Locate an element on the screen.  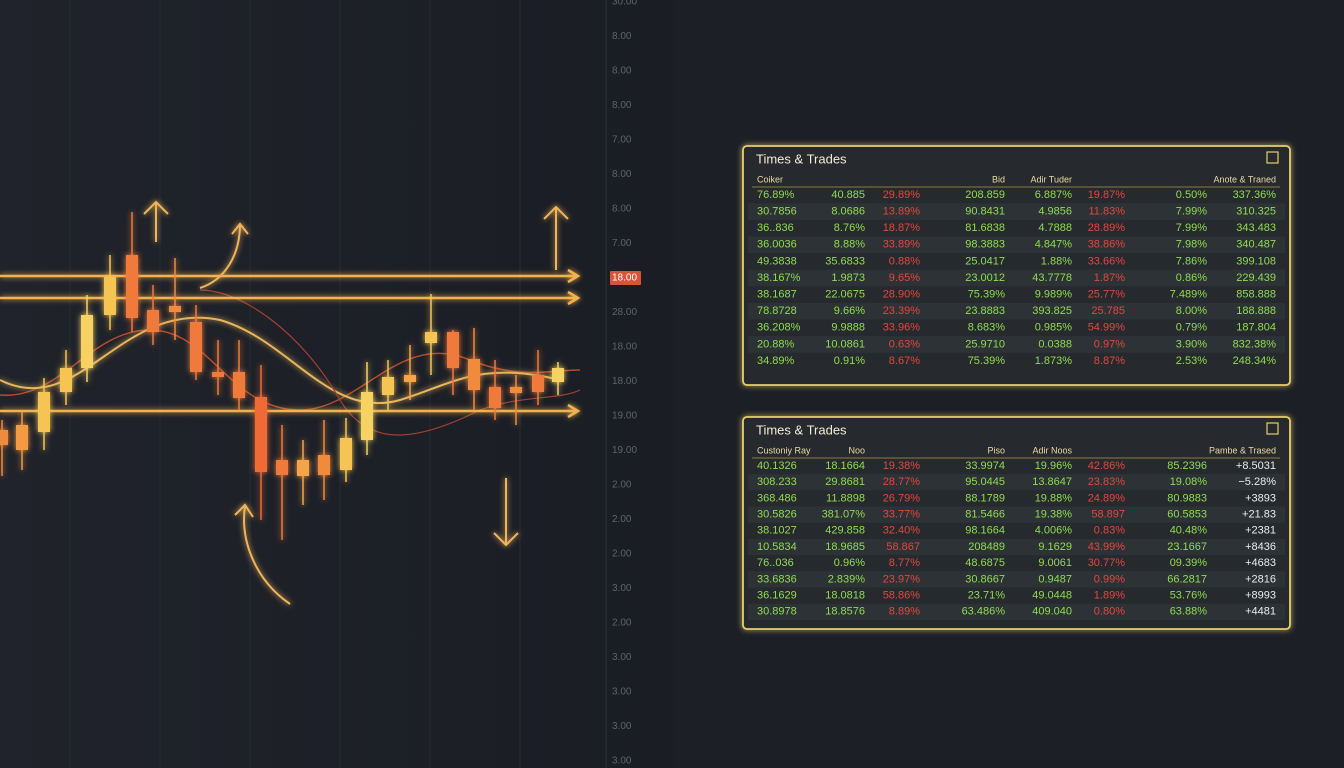
cell: 1.87% is located at coordinates (1109, 278).